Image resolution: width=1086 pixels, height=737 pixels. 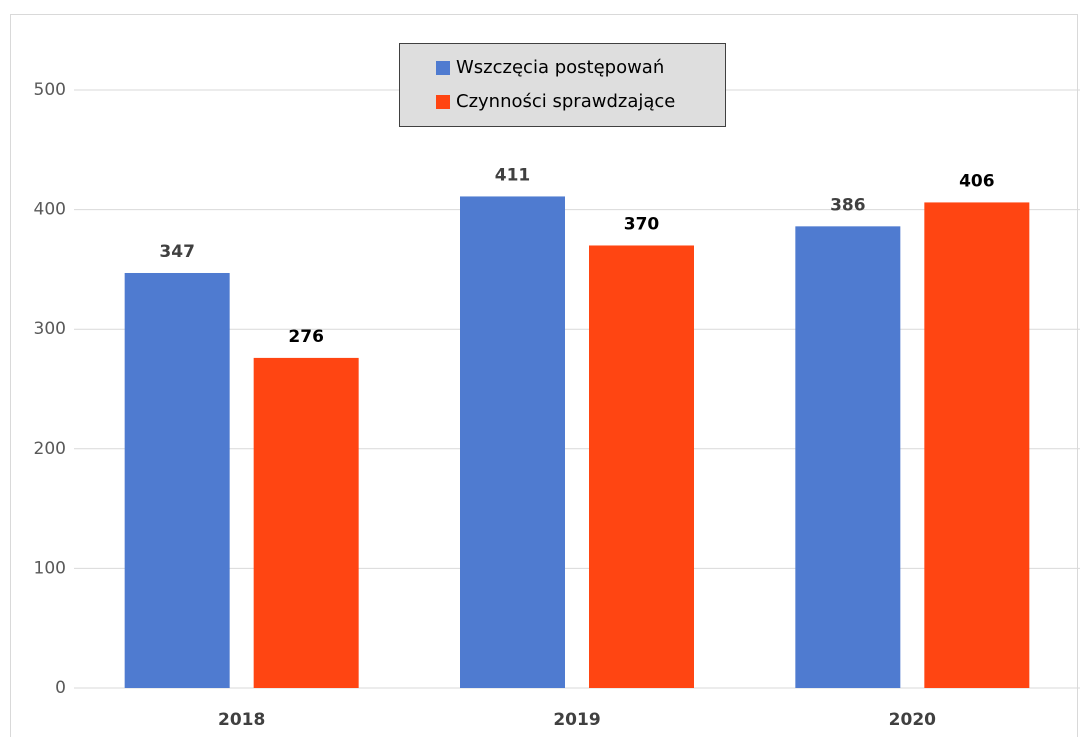 I want to click on value-label: 276, so click(x=306, y=337).